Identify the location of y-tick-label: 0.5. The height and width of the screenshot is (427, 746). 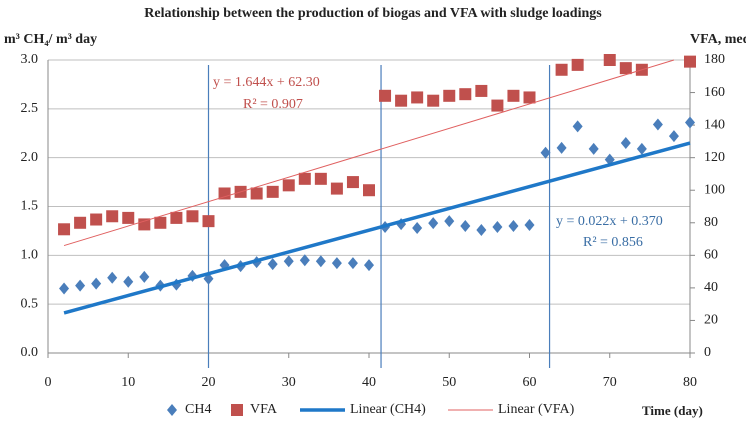
(30, 303).